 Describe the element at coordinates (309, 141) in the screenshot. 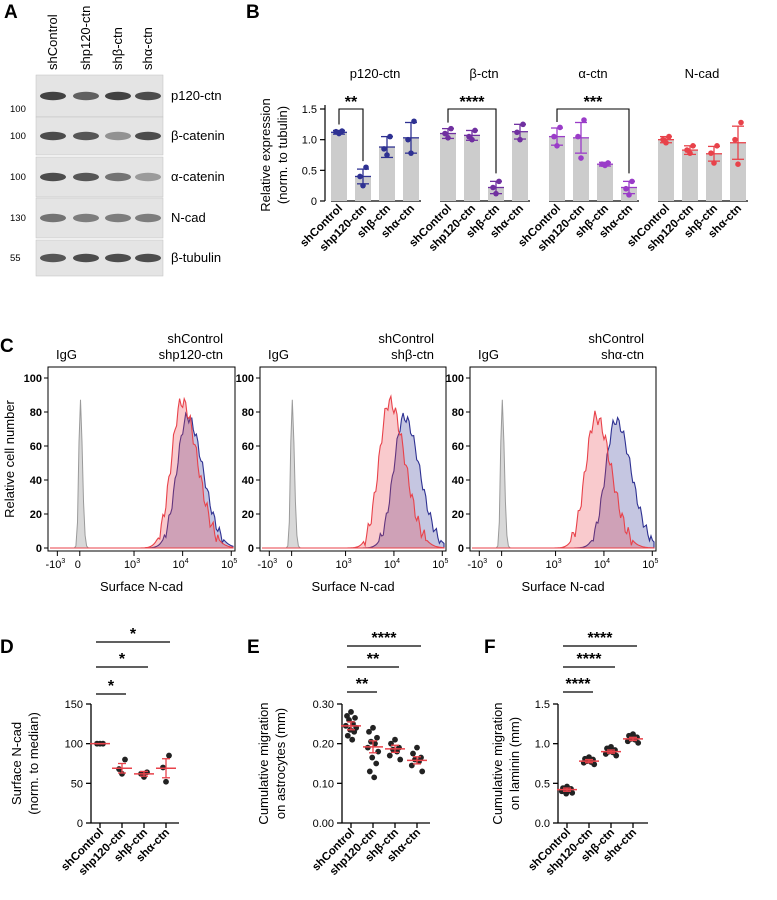

I see `y-tick-label: 1.0` at that location.